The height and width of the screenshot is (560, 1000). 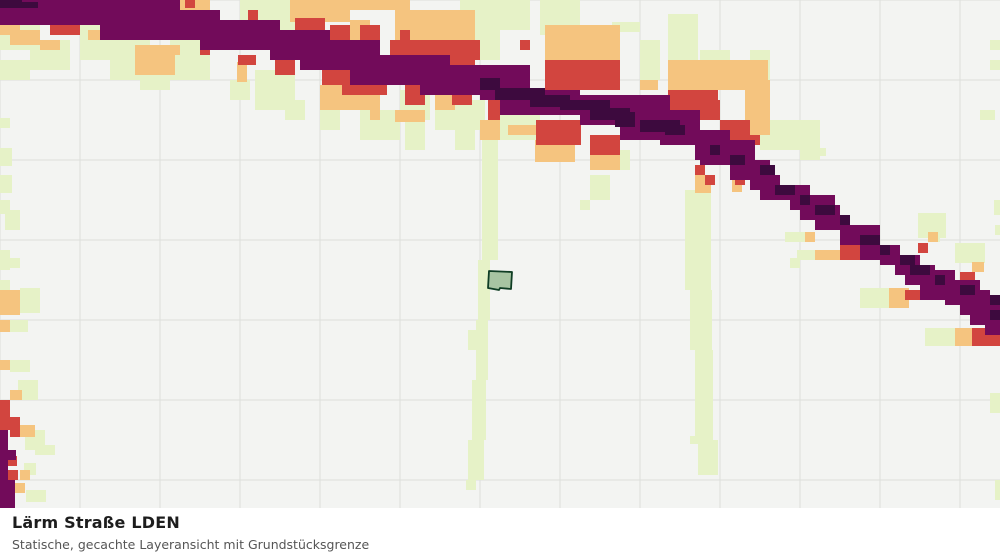 What do you see at coordinates (96, 522) in the screenshot?
I see `layer-title: Lärm Straße LDEN` at bounding box center [96, 522].